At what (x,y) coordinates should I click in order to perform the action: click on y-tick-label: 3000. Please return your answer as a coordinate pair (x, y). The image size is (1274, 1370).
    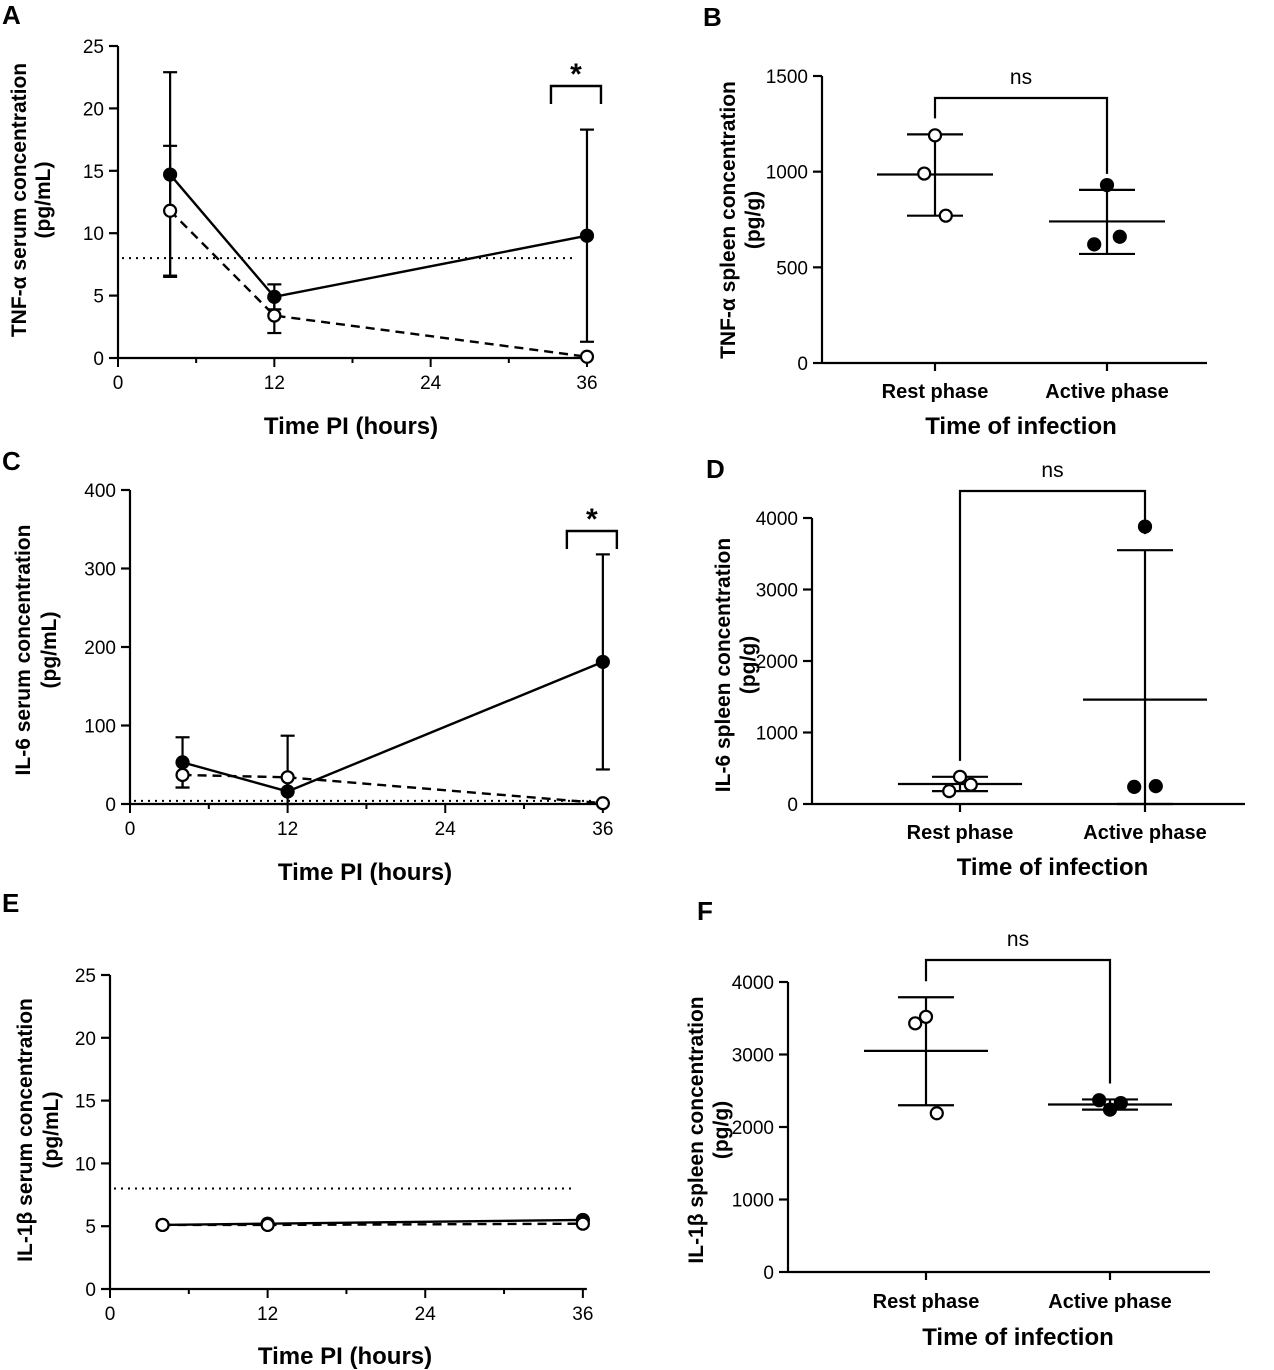
    Looking at the image, I should click on (777, 591).